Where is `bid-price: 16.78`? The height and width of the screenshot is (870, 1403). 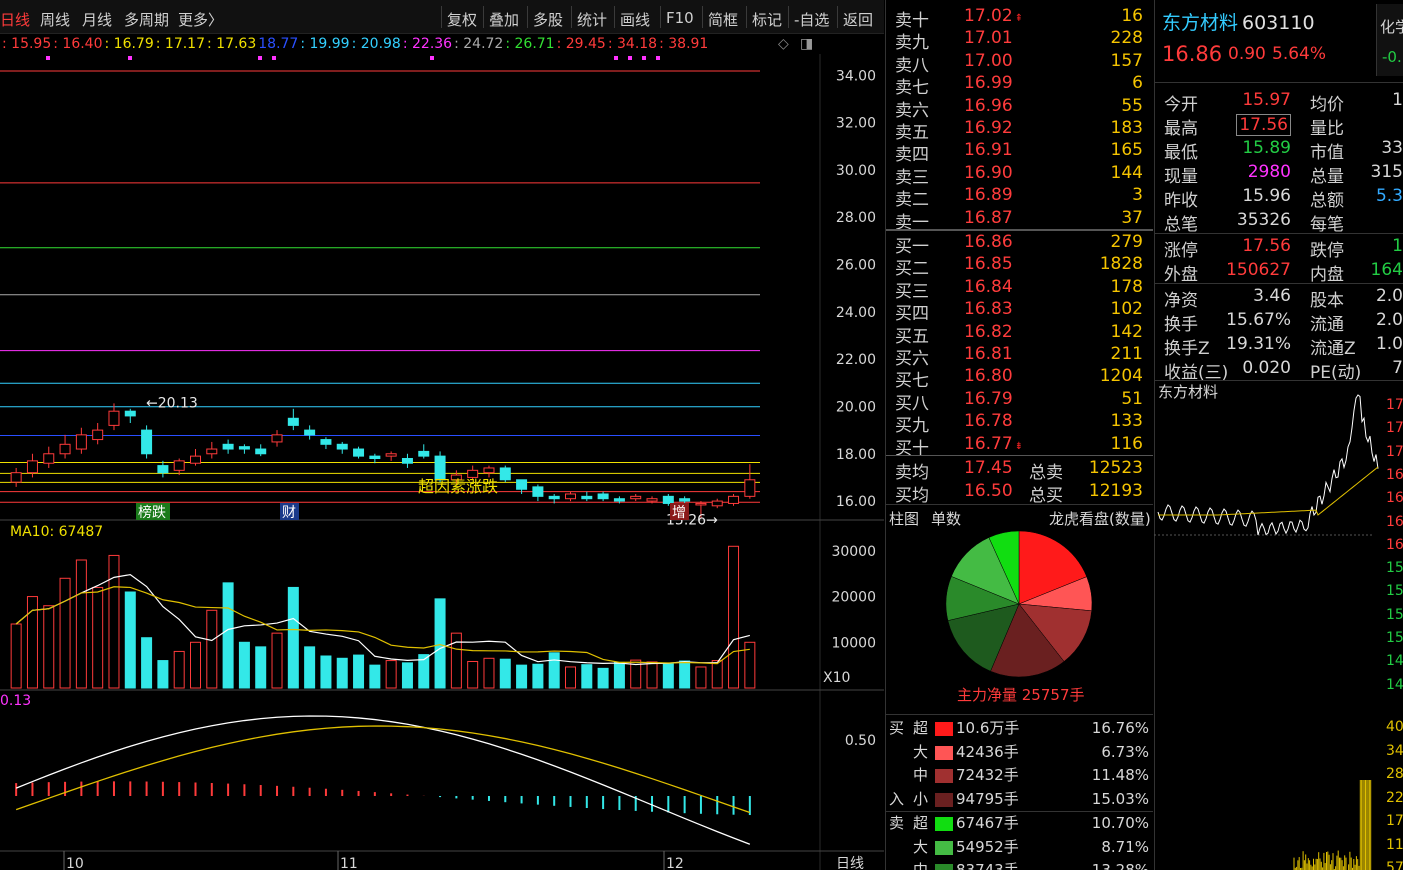 bid-price: 16.78 is located at coordinates (988, 421).